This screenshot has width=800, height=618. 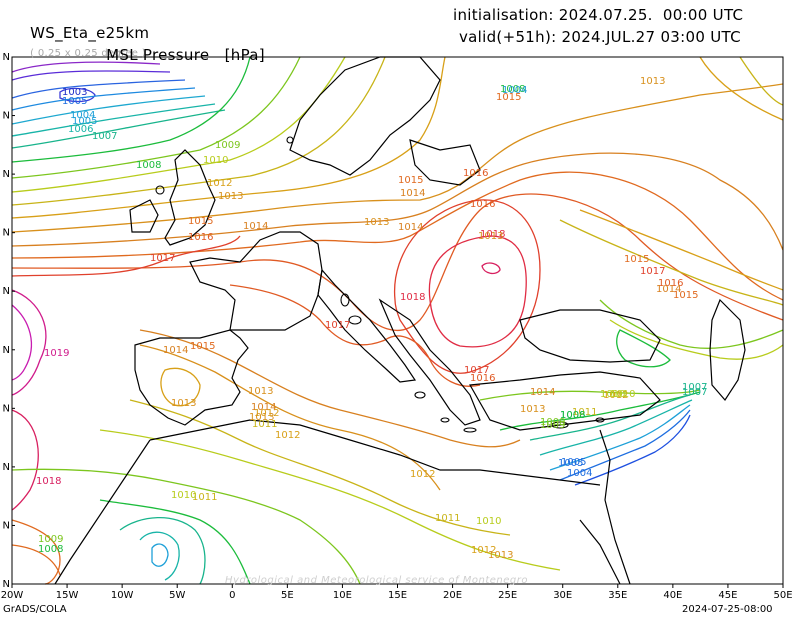 I want to click on x-tick-label: 30E, so click(x=562, y=595).